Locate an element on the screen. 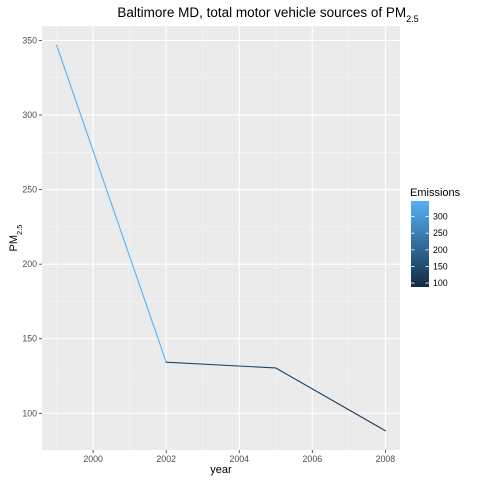 Image resolution: width=480 pixels, height=480 pixels. legend-tick-label: 200 is located at coordinates (440, 250).